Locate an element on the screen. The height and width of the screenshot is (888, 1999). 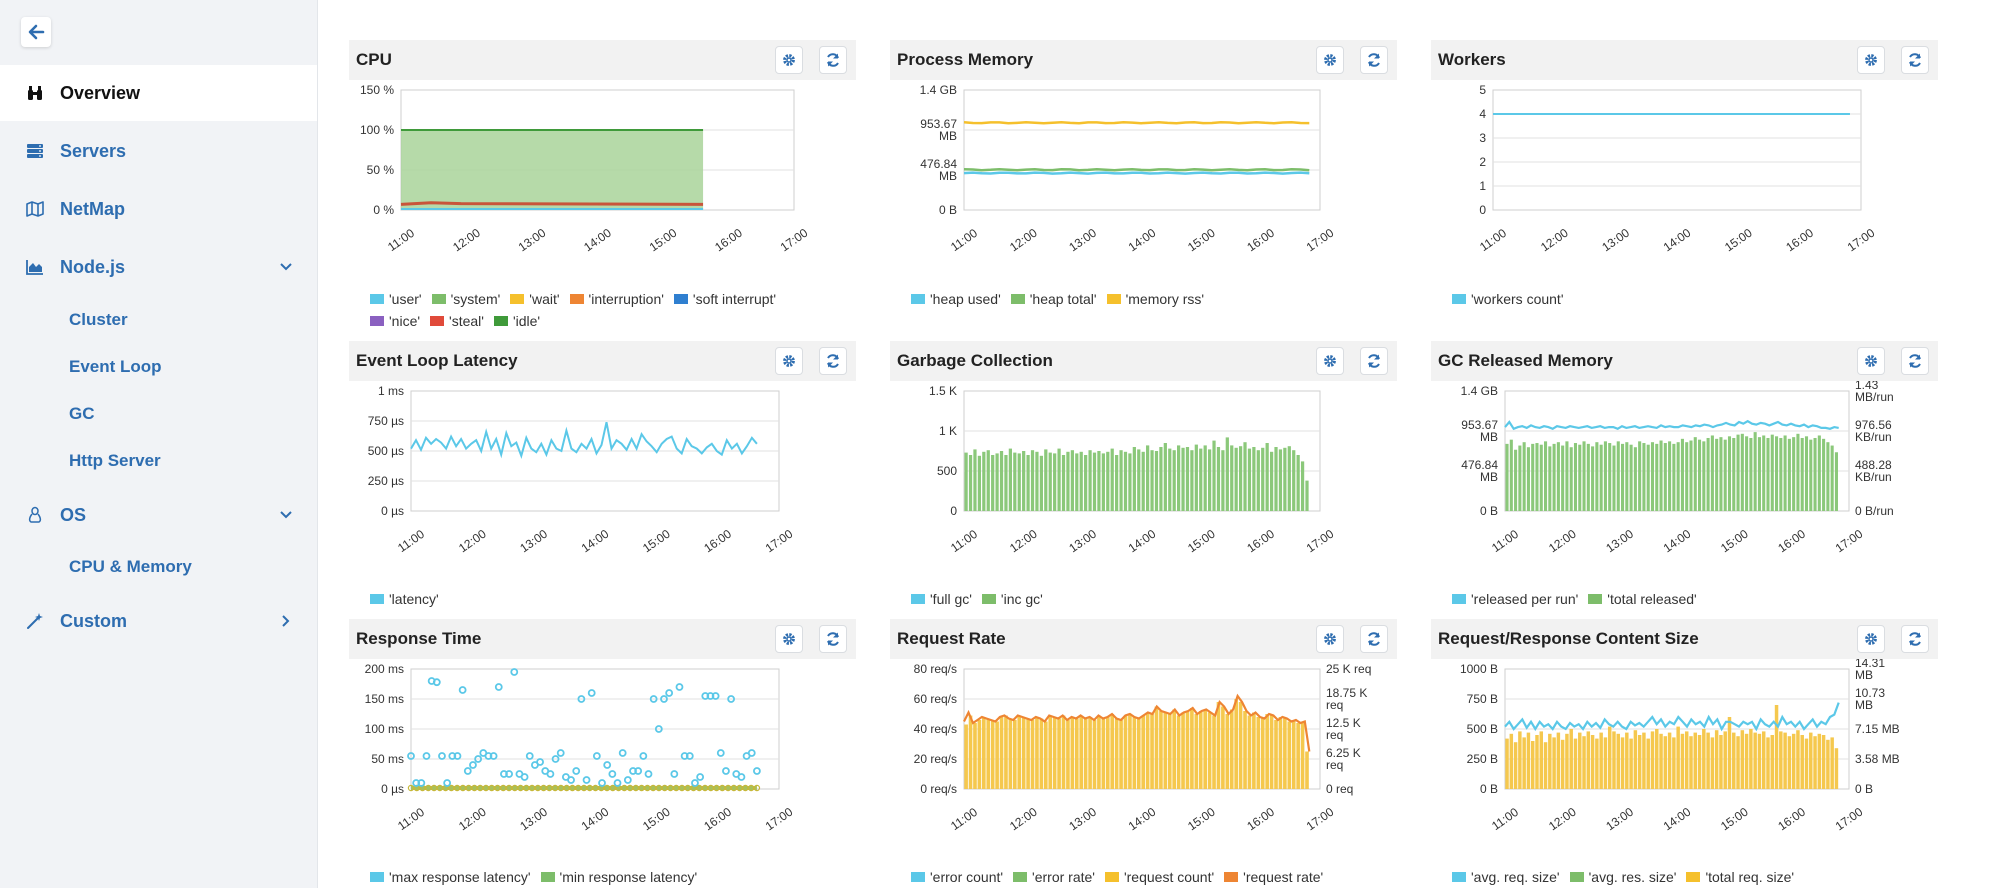
sidebar-subitem-gc: GC is located at coordinates (82, 413).